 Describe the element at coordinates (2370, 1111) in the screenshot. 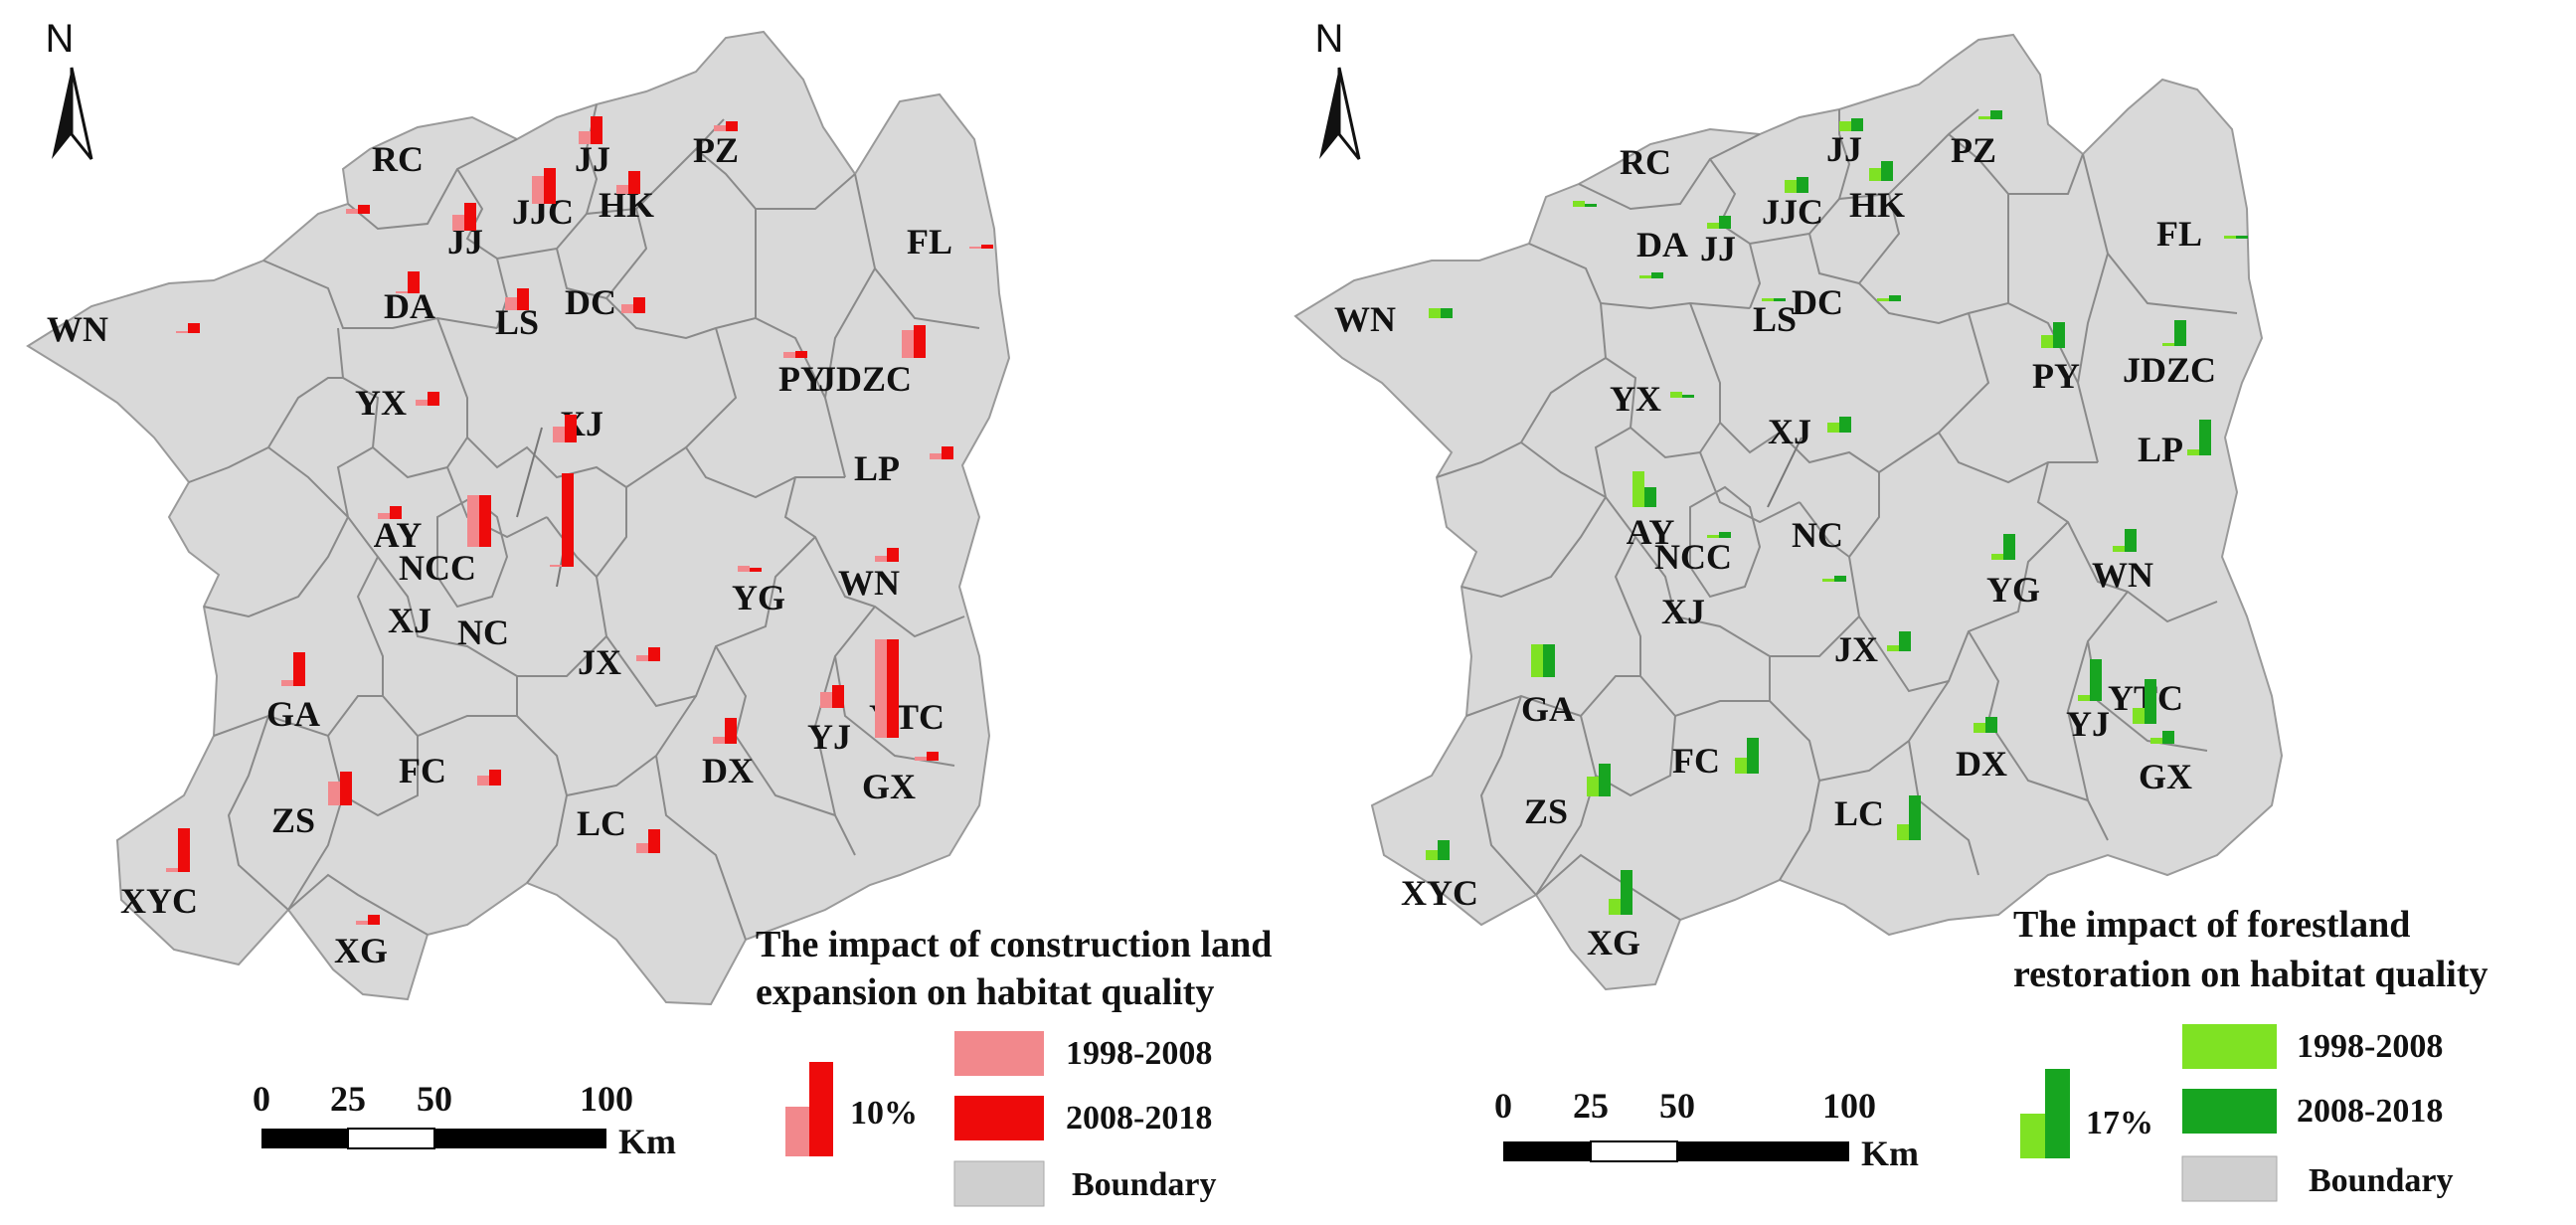

I see `legend-period-2: 2008-2018` at that location.